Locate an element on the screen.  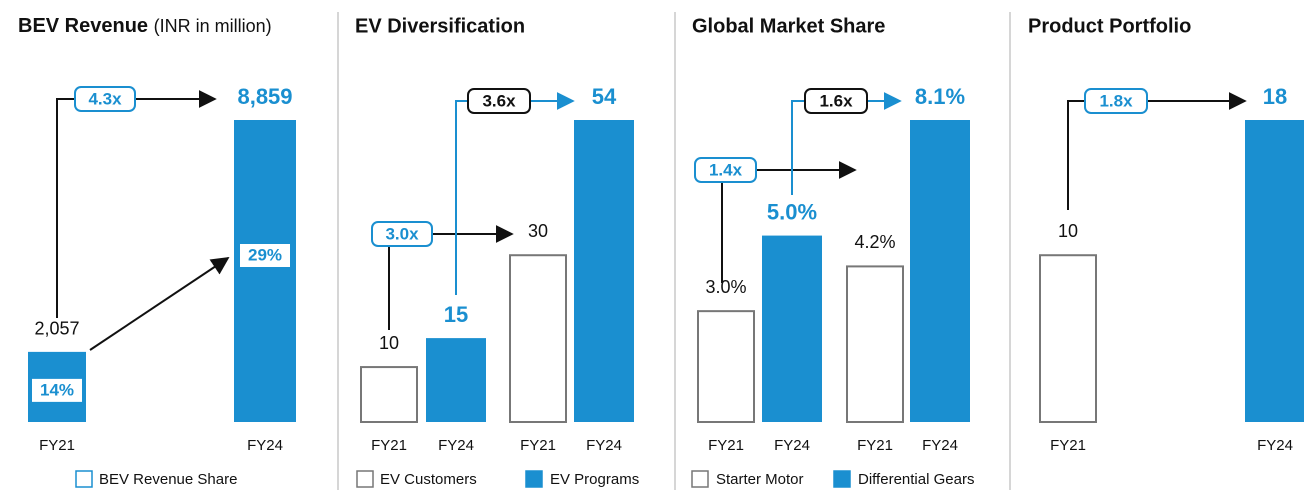
value-label: 54 is located at coordinates (604, 96).